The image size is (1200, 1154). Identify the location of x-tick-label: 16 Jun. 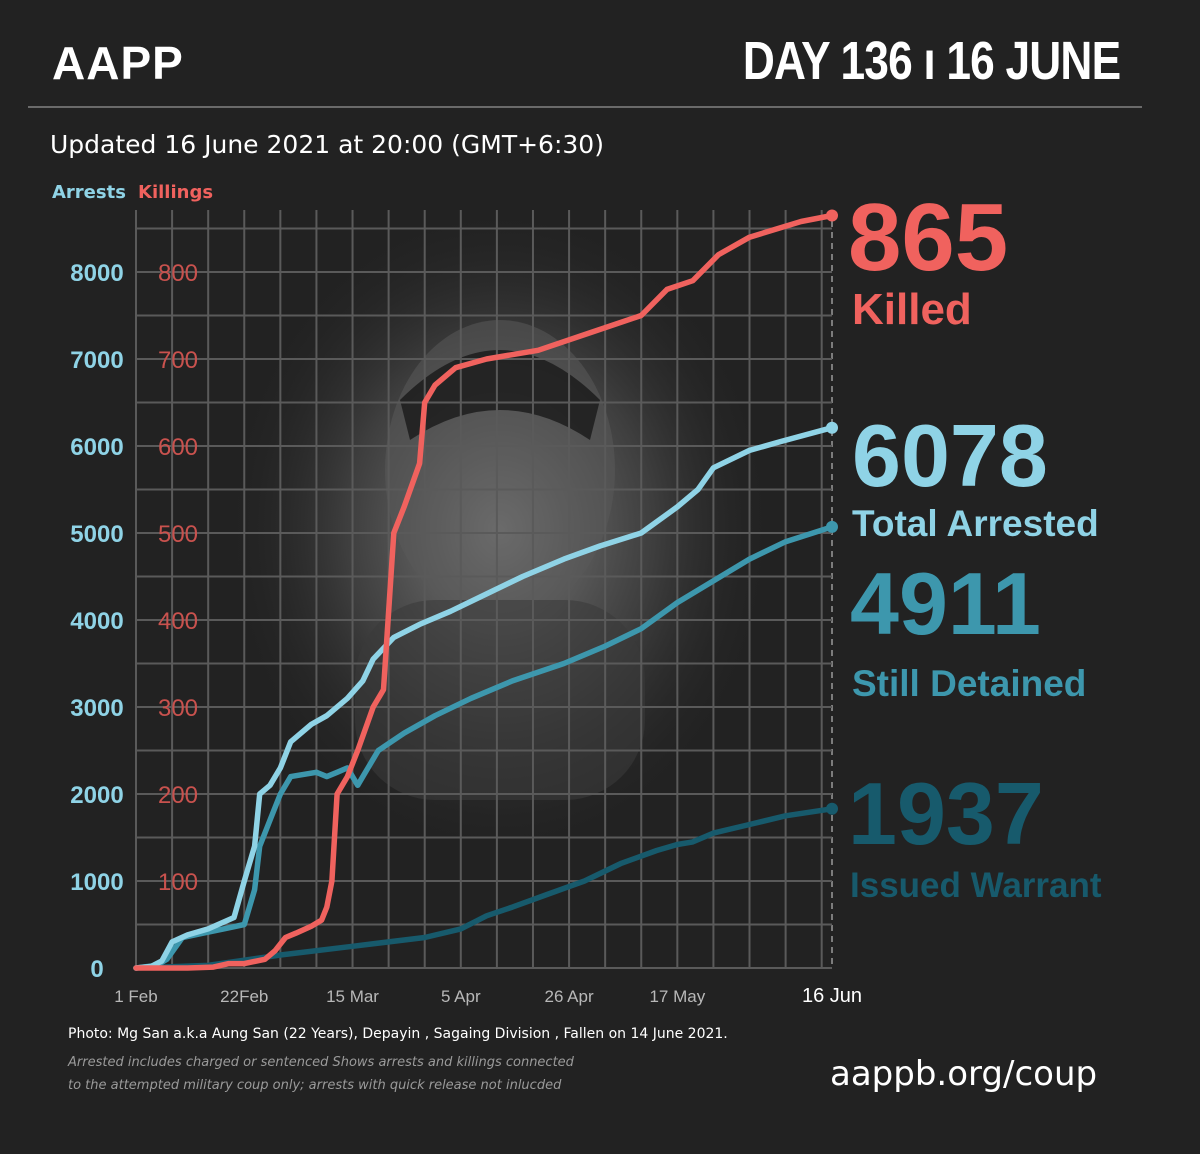
(832, 996).